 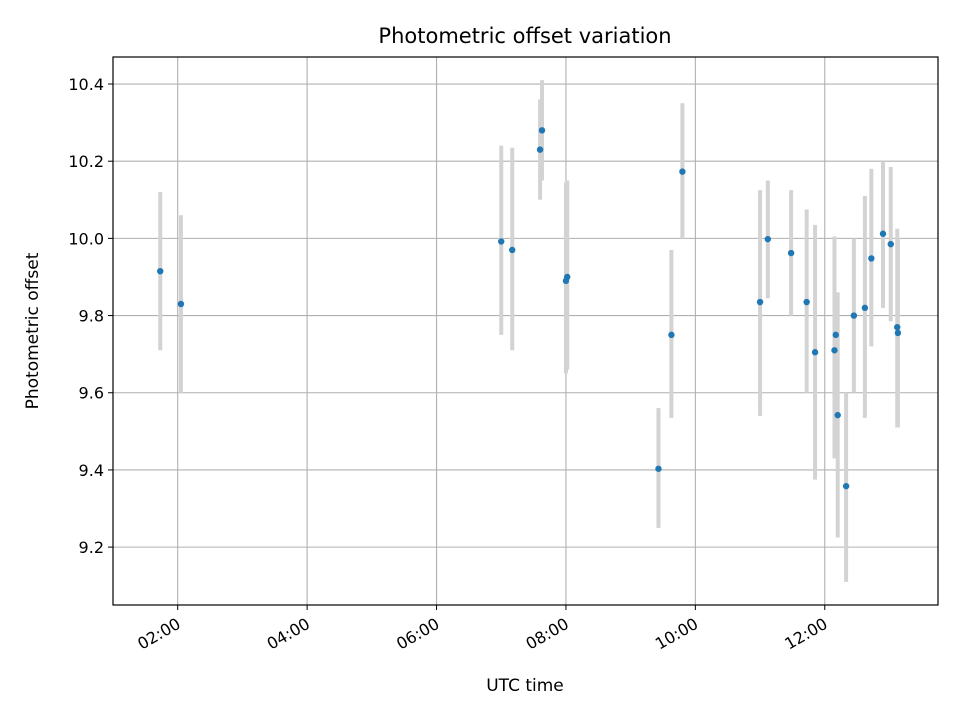 What do you see at coordinates (86, 84) in the screenshot?
I see `y-tick-label: 10.4` at bounding box center [86, 84].